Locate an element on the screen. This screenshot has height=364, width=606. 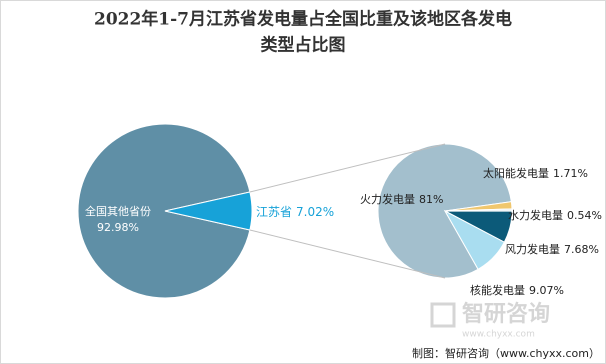
slice-label: 太阳能发电量 1.71% is located at coordinates (535, 173).